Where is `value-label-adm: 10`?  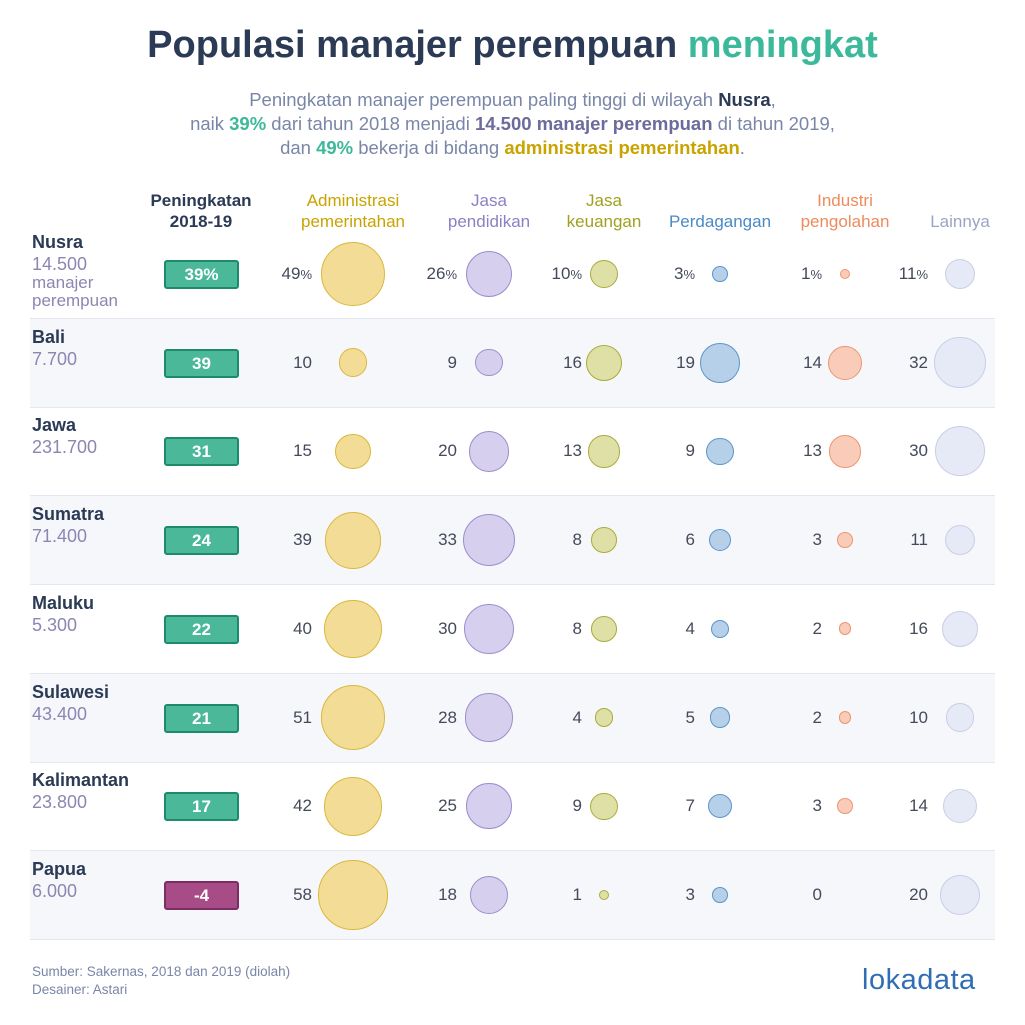
value-label-adm: 10 is located at coordinates (302, 362).